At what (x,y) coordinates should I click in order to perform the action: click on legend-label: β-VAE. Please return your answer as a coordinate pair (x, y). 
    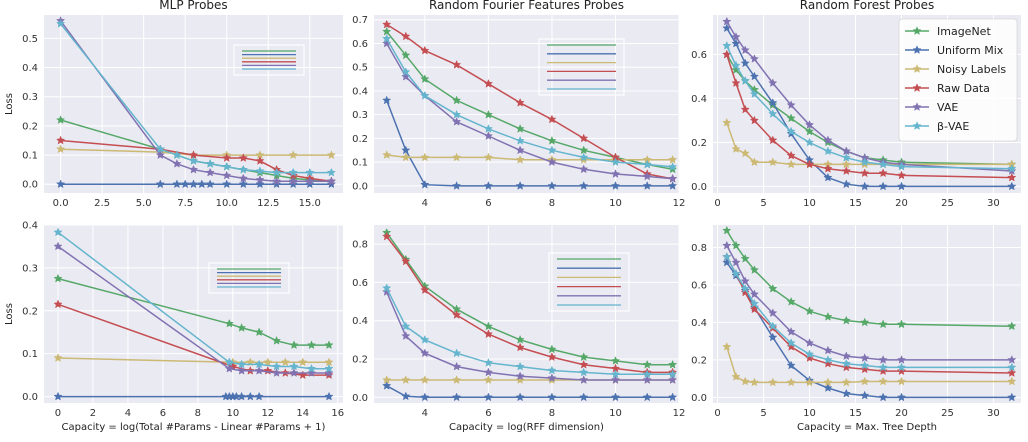
    Looking at the image, I should click on (953, 126).